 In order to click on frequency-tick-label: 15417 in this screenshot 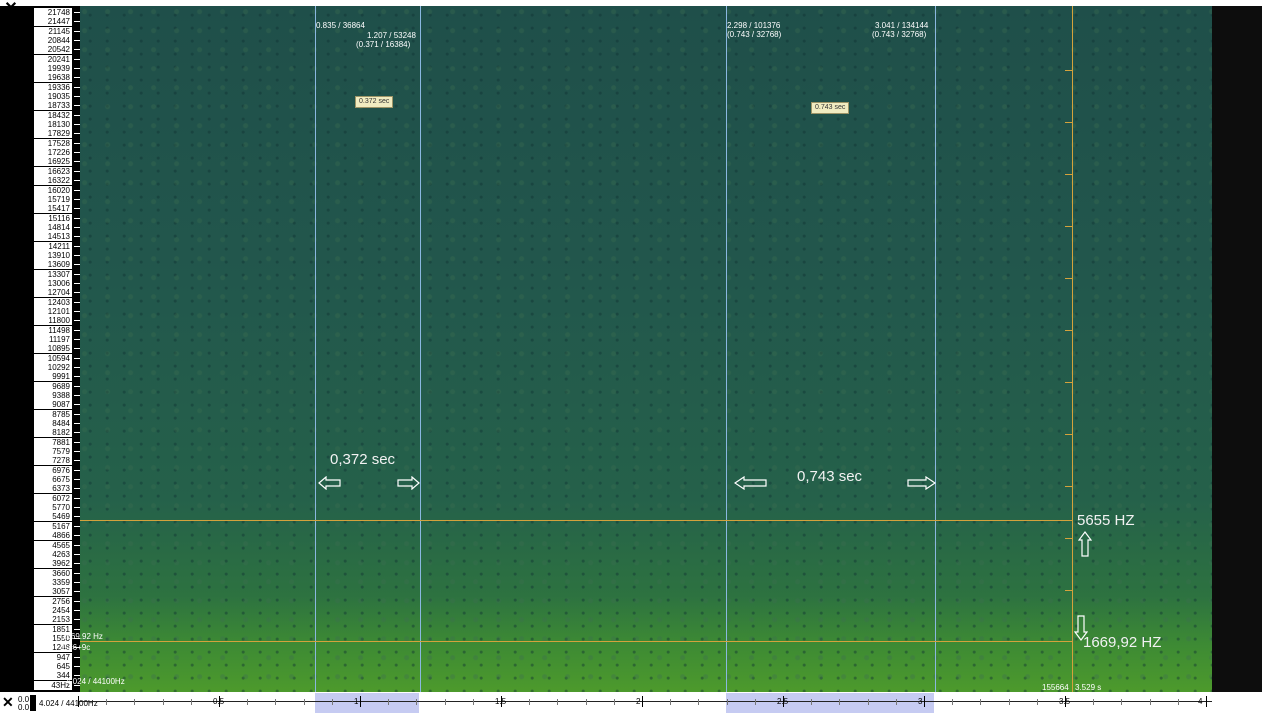, I will do `click(57, 209)`.